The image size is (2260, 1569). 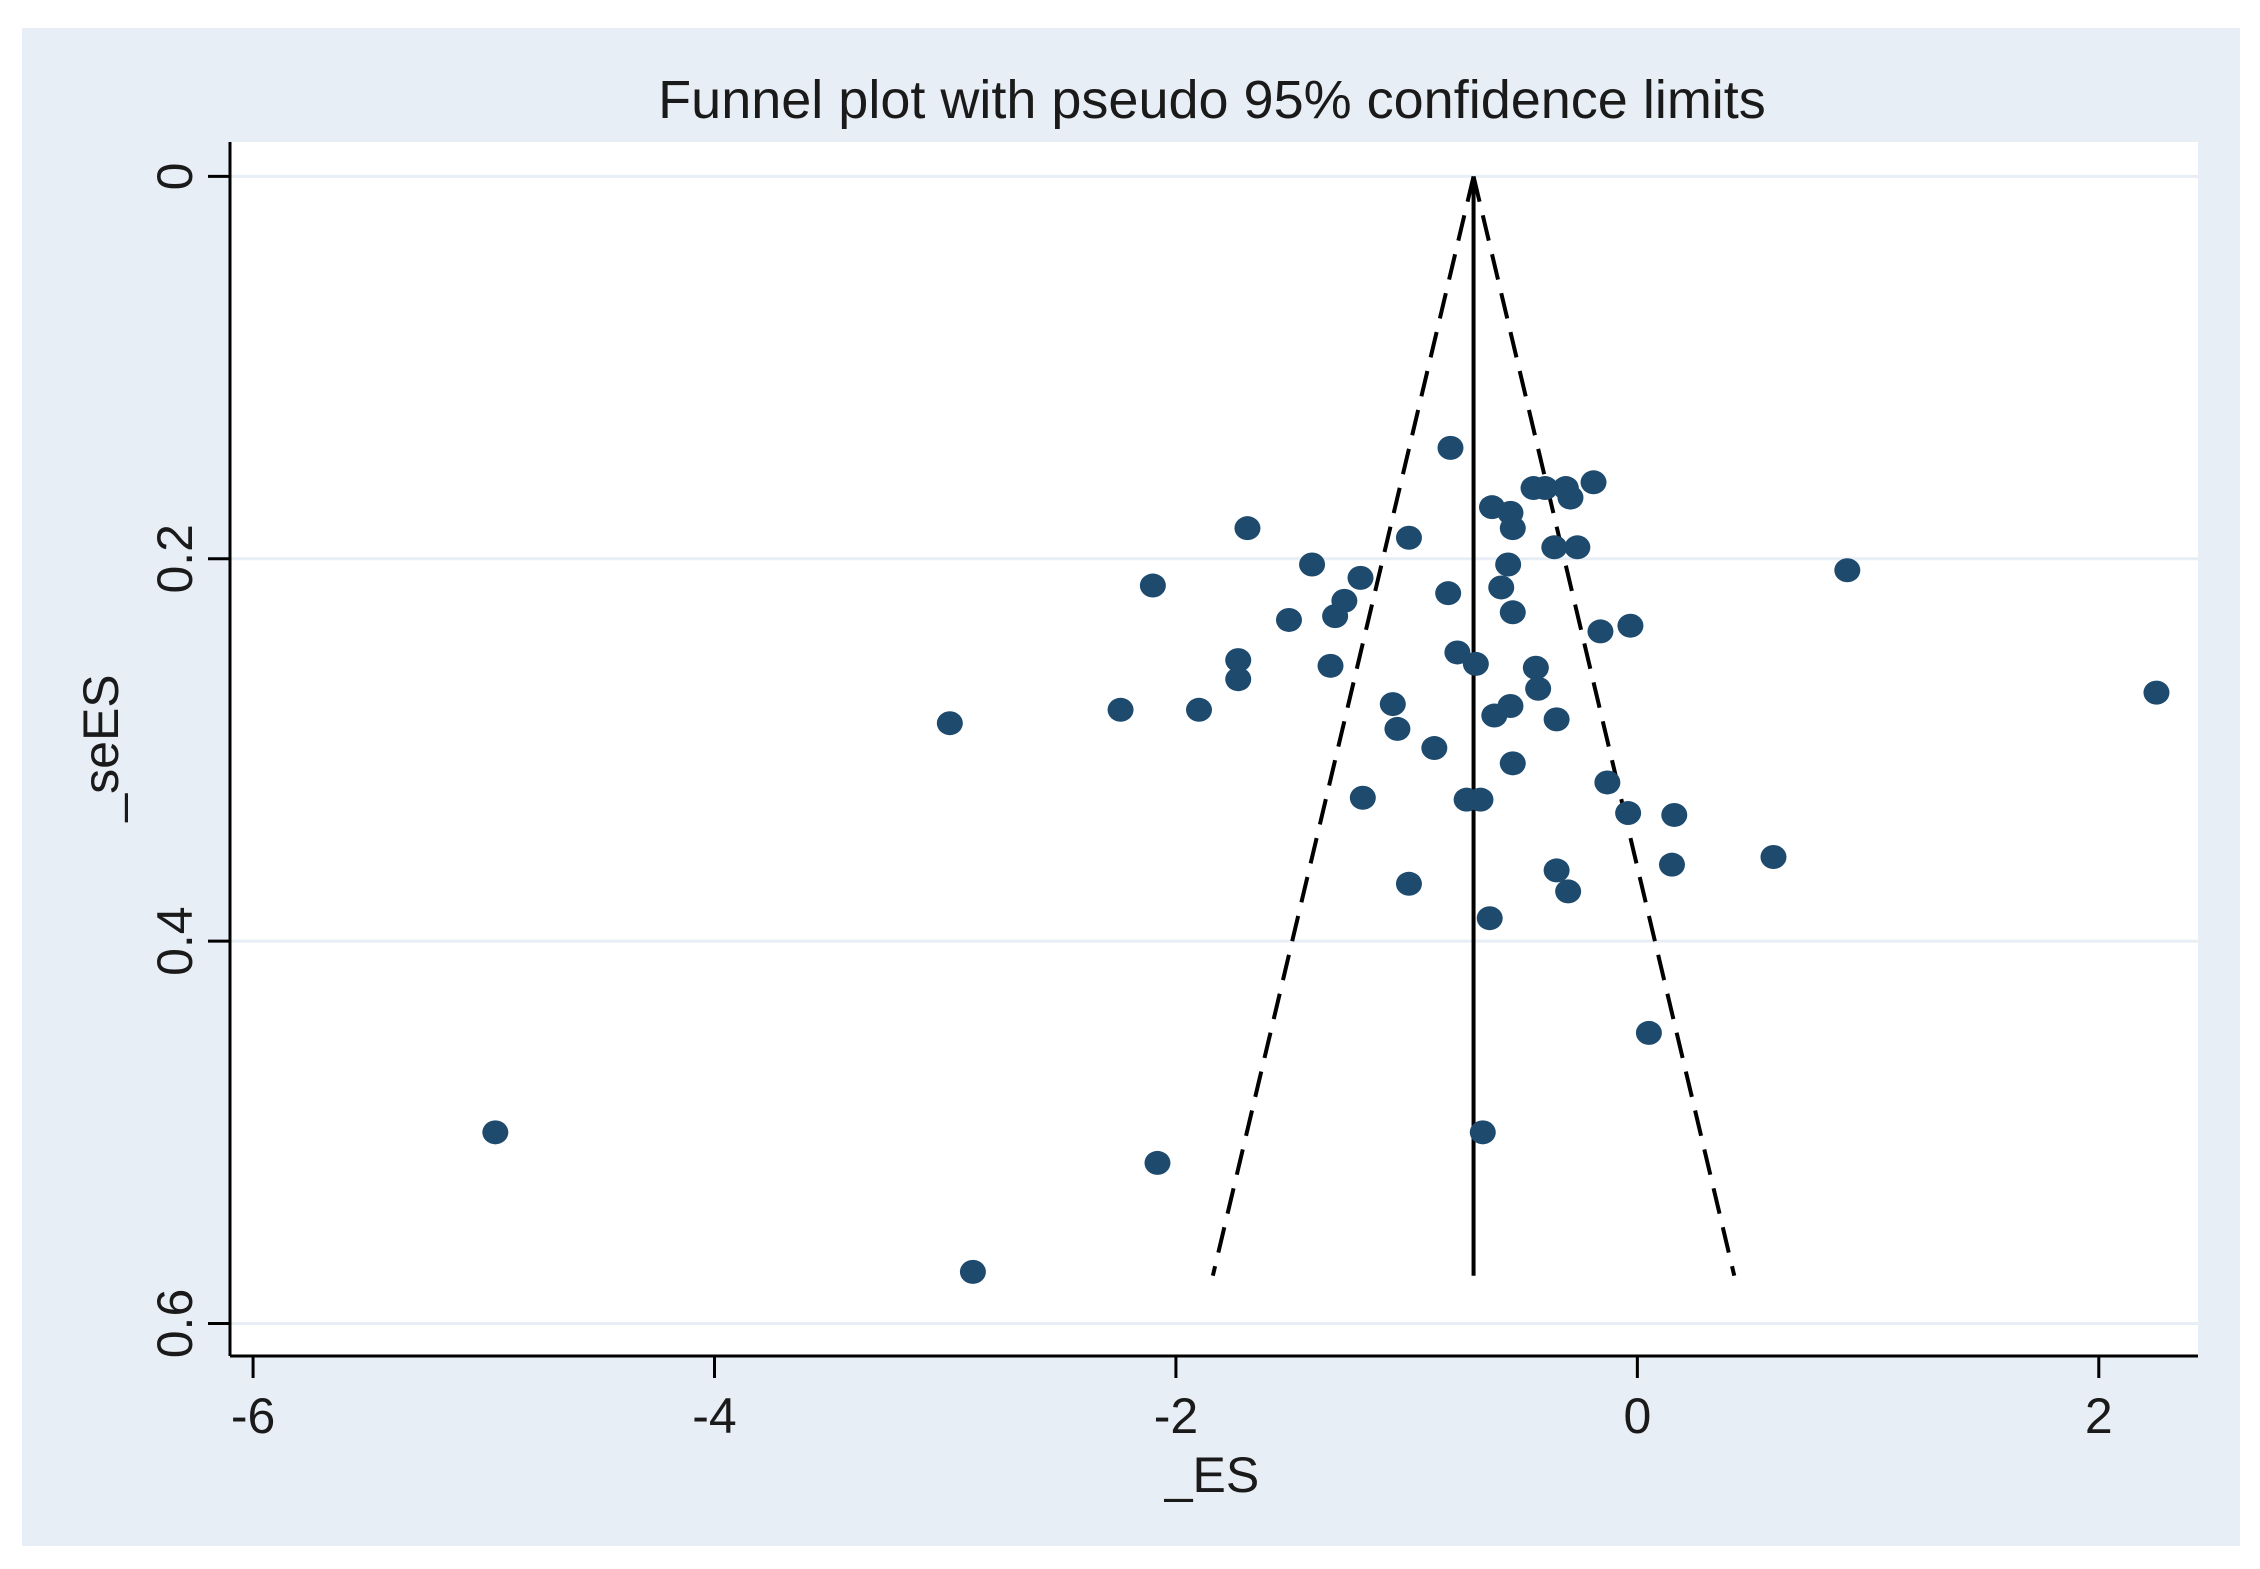 What do you see at coordinates (175, 559) in the screenshot?
I see `y-tick-label: 0.2` at bounding box center [175, 559].